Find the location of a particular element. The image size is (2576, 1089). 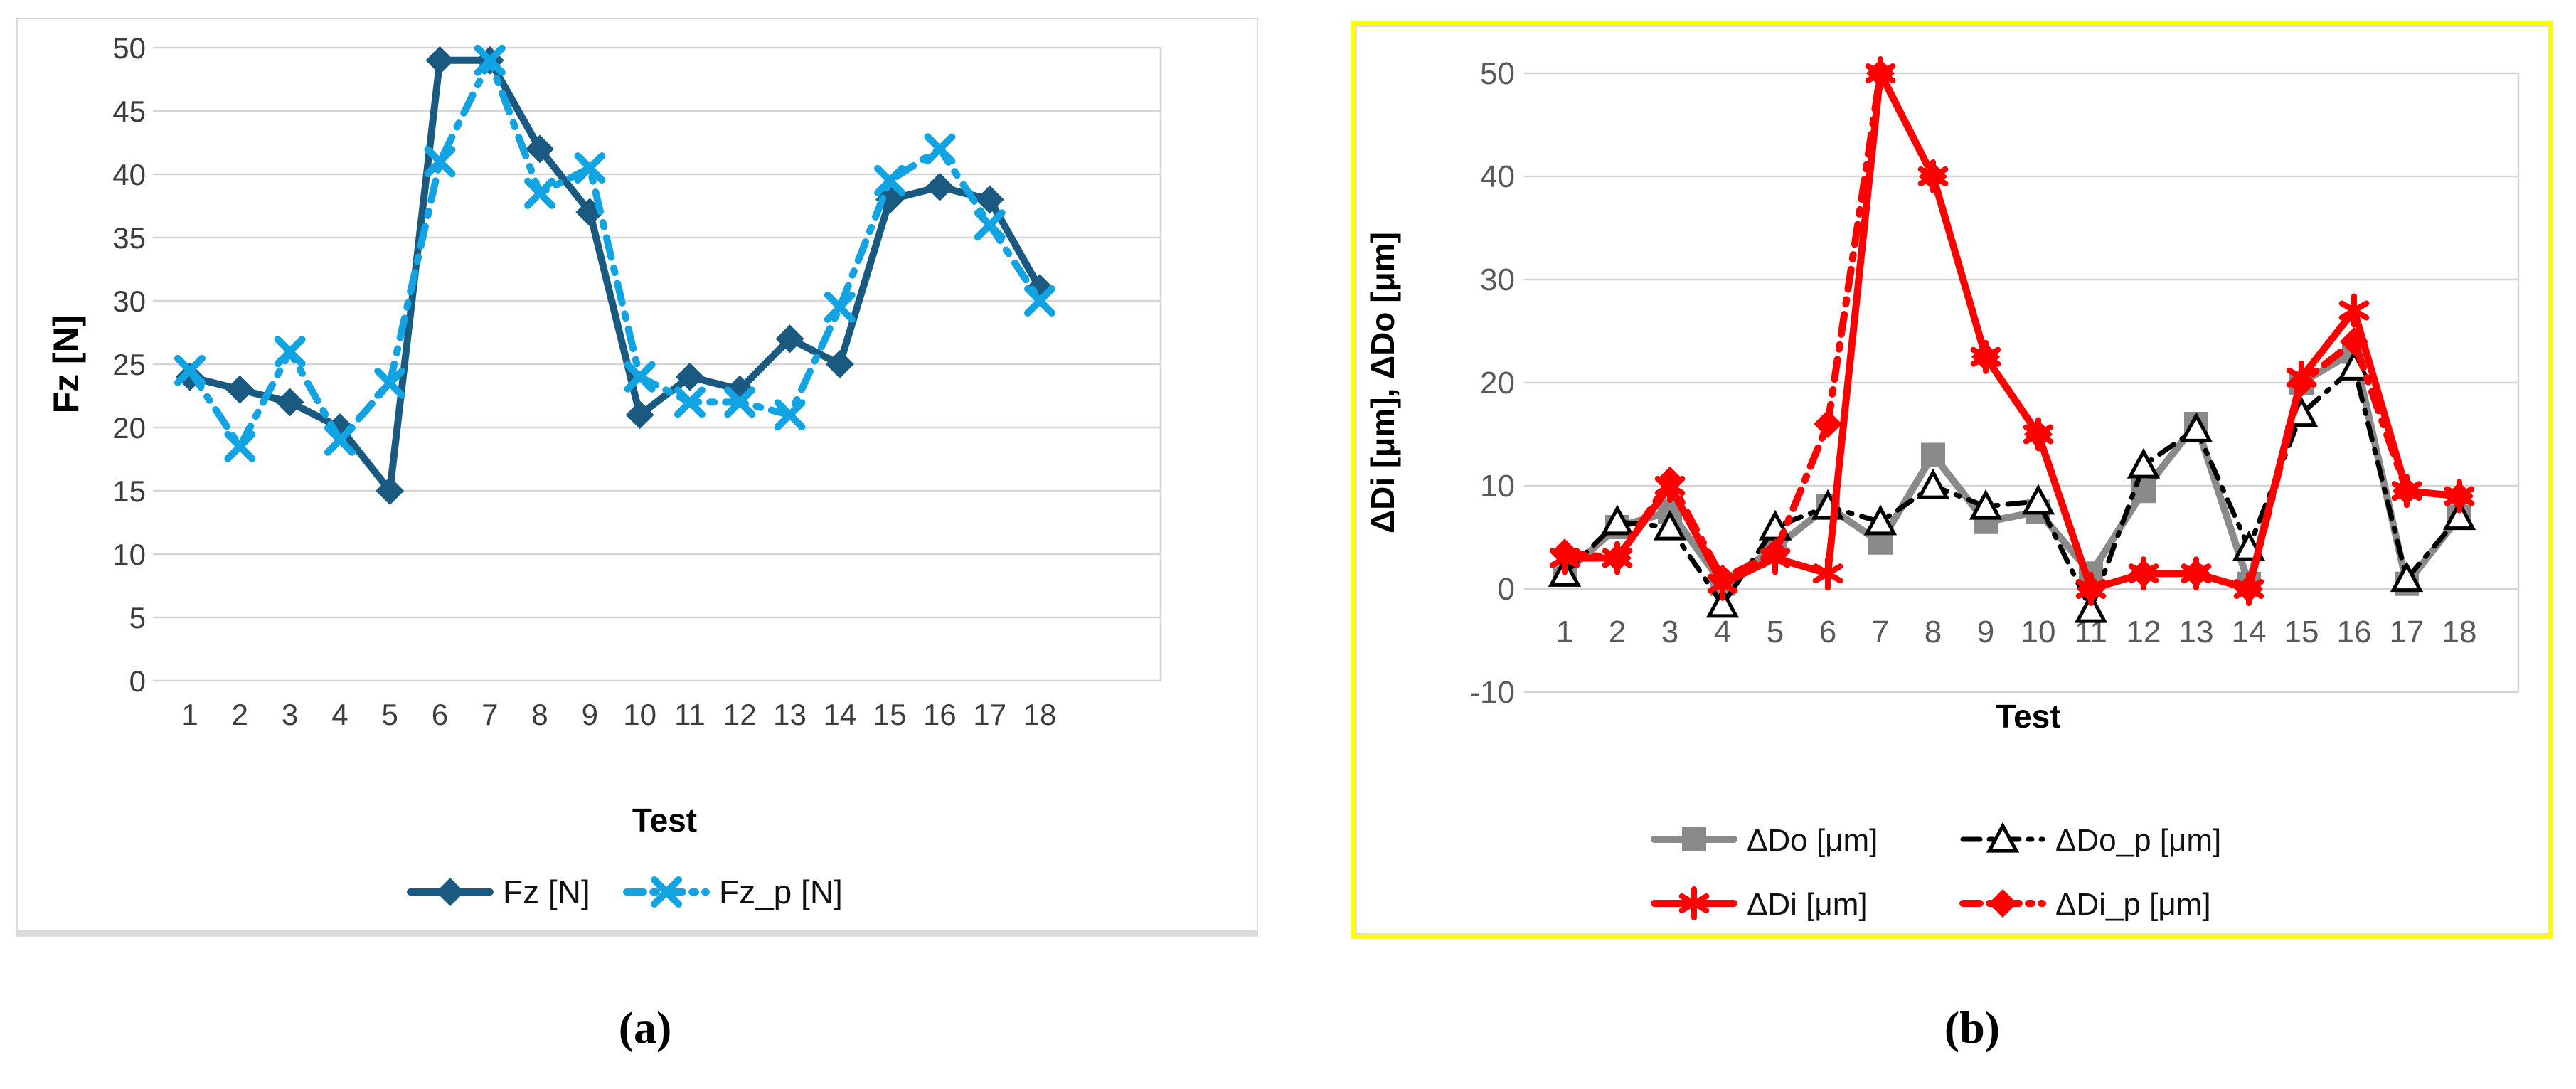

legend-item-do-p-m: ΔDo_p [μm] is located at coordinates (2090, 840).